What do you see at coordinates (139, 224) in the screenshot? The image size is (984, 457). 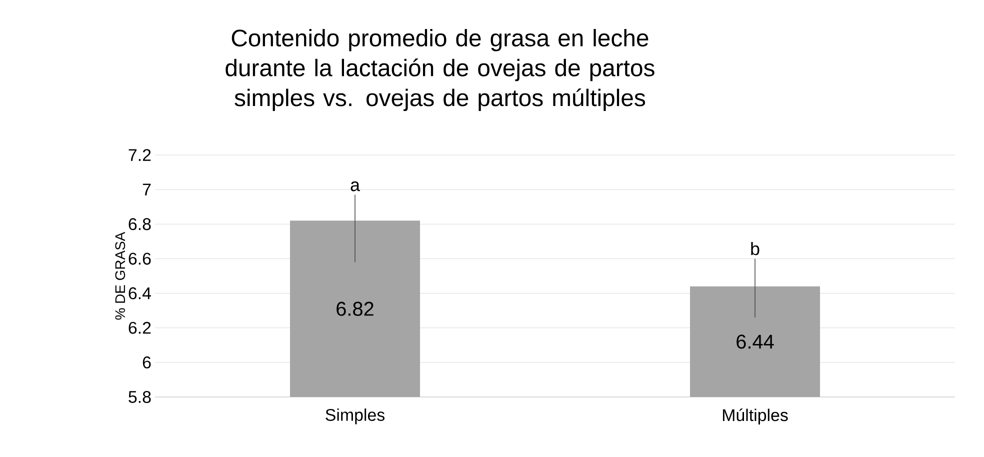 I see `y-tick-label: 6.8` at bounding box center [139, 224].